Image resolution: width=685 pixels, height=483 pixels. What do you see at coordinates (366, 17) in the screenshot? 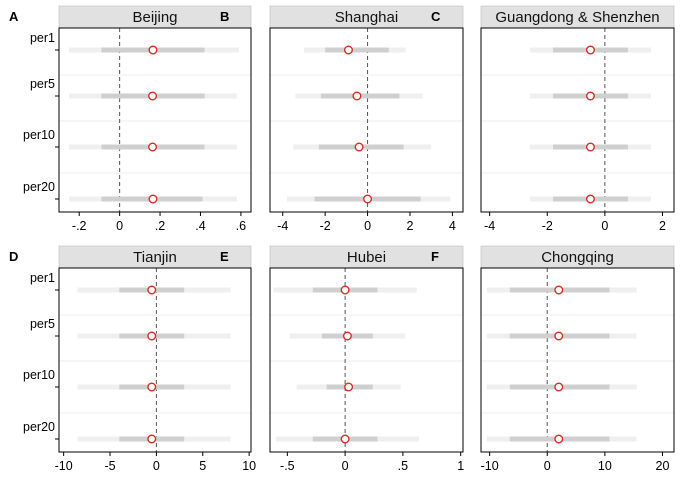
I see `panel-title: Shanghai` at bounding box center [366, 17].